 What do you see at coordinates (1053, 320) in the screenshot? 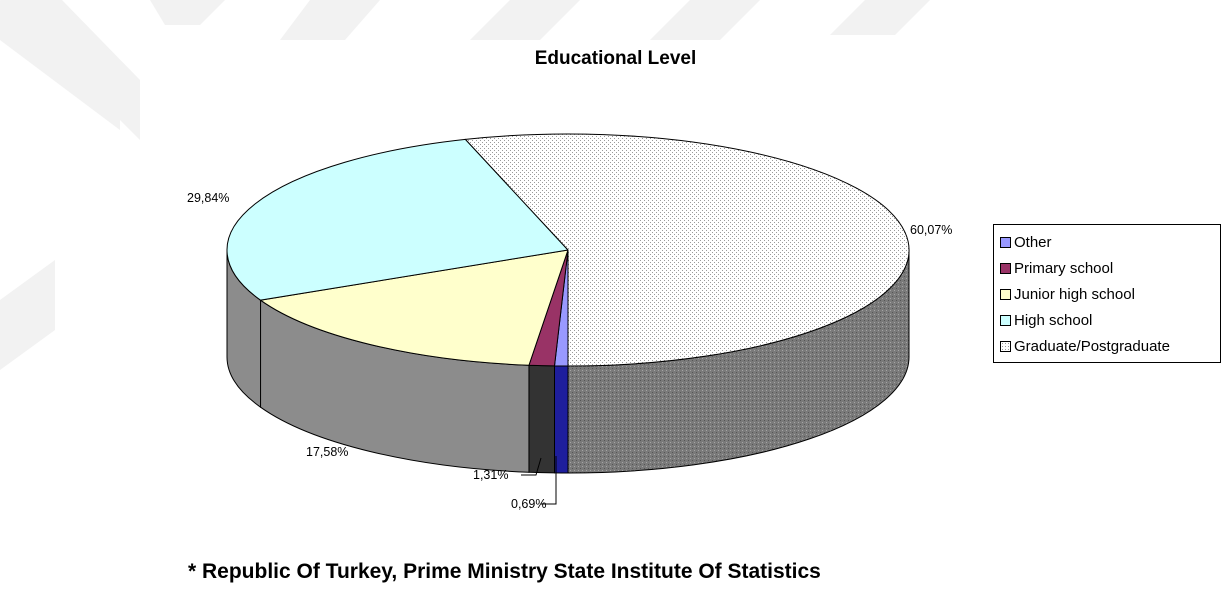
I see `legend-label-high-school: High school` at bounding box center [1053, 320].